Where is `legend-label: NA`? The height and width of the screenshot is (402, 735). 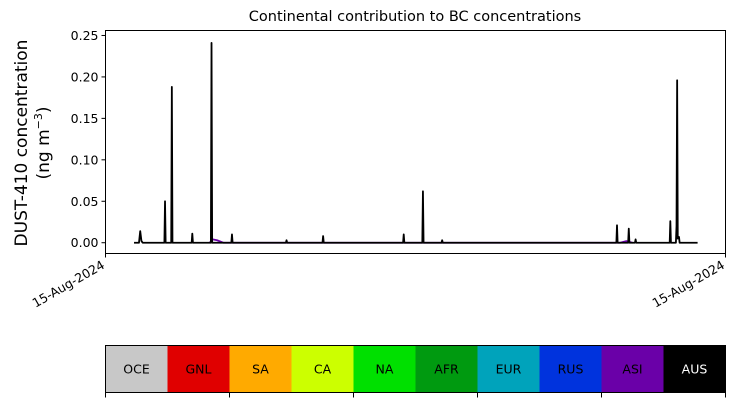 legend-label: NA is located at coordinates (385, 369).